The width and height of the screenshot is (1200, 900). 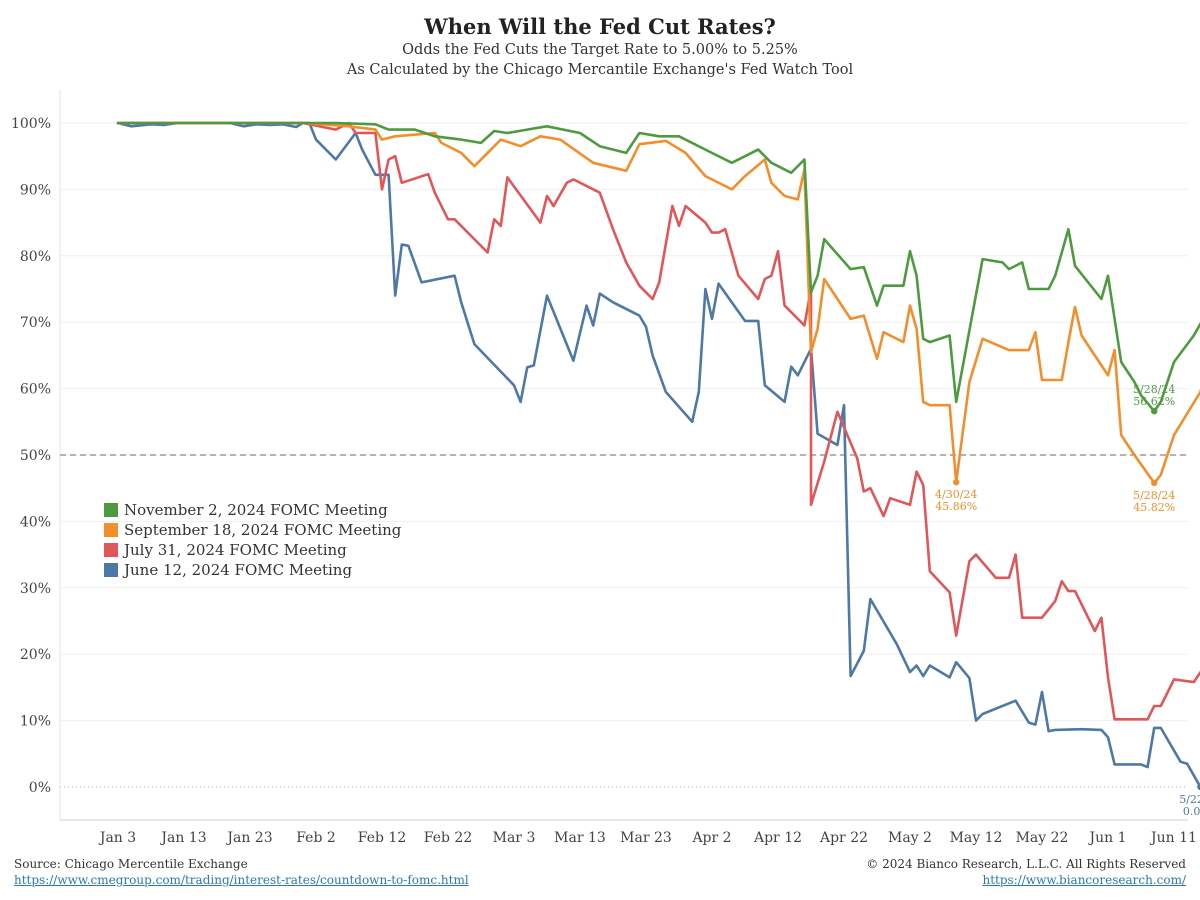 What do you see at coordinates (35, 257) in the screenshot?
I see `y-tick-label: 80%` at bounding box center [35, 257].